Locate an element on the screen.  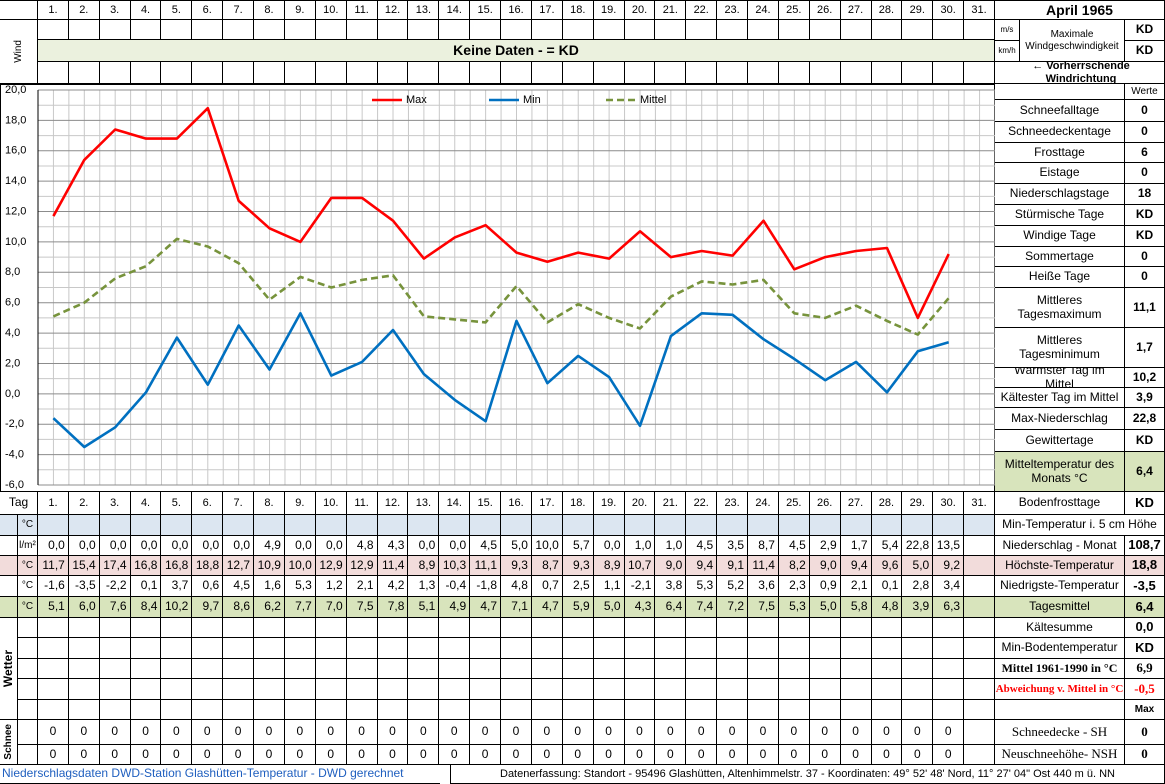
side-label: Neuschneehöhe- NSH is located at coordinates (1060, 755).